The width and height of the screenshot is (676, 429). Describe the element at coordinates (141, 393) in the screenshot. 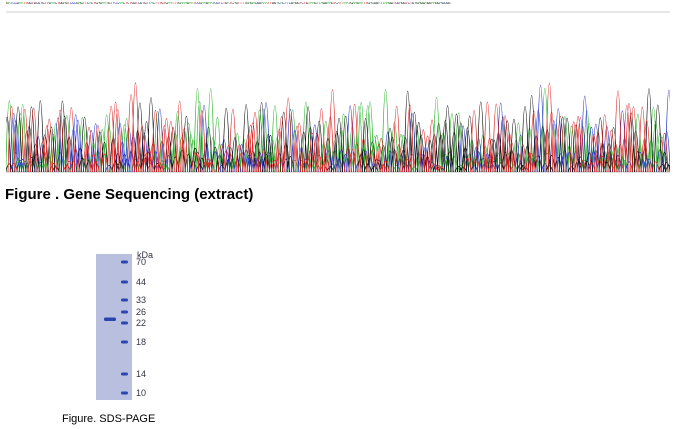

I see `marker-label-10: 10` at that location.